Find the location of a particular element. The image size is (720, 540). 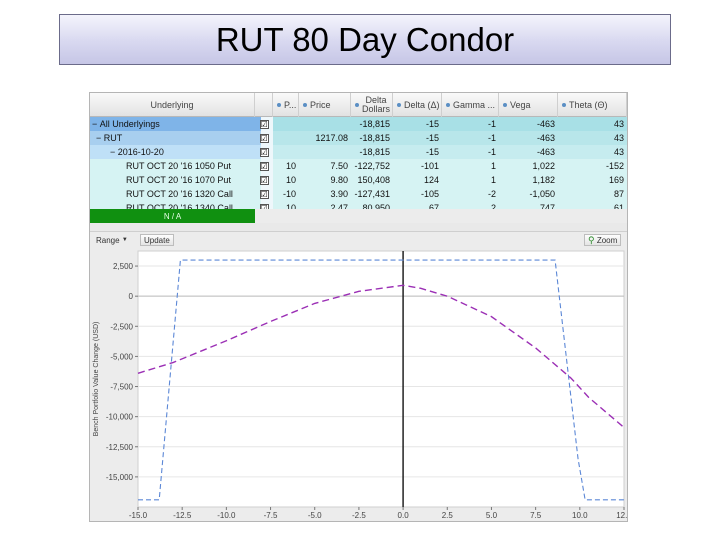

price-cell: 7.50 is located at coordinates (339, 166).